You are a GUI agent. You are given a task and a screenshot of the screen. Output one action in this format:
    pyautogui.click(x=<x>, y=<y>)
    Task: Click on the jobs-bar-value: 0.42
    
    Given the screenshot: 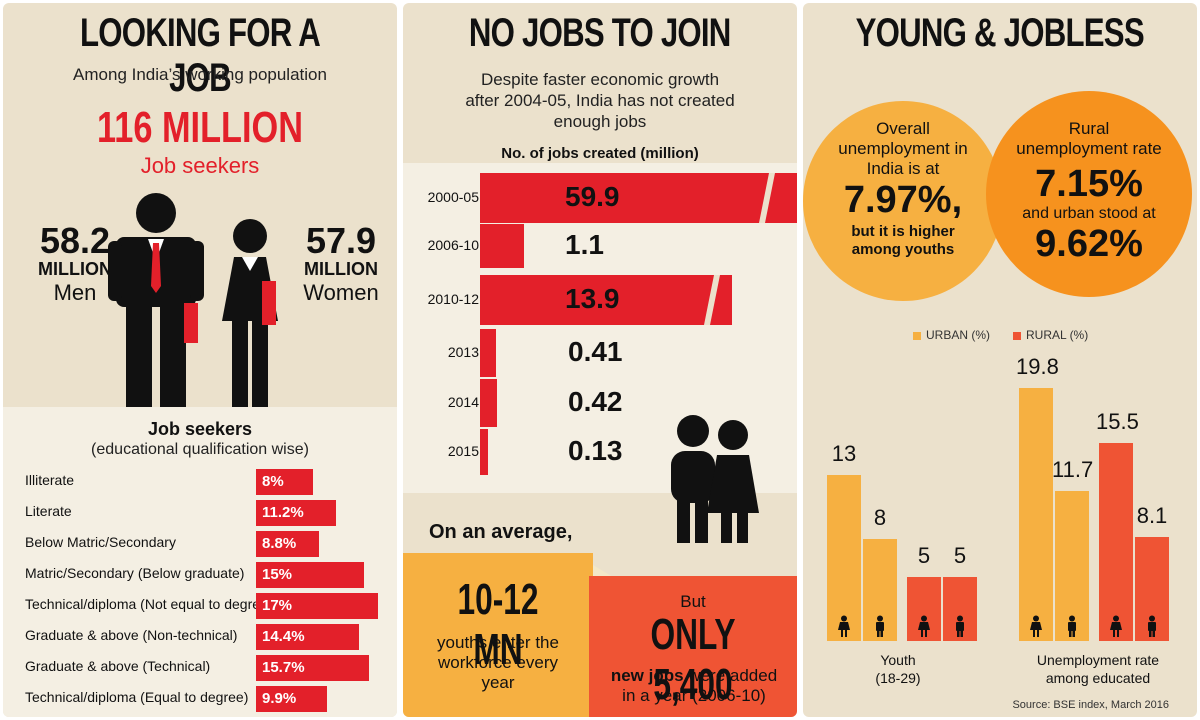 What is the action you would take?
    pyautogui.click(x=595, y=401)
    